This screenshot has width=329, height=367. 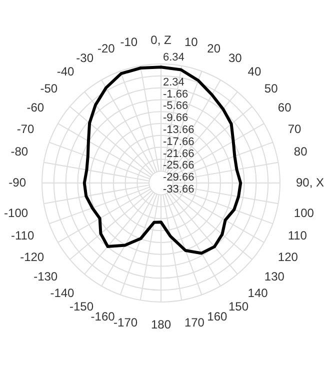 What do you see at coordinates (106, 48) in the screenshot?
I see `spoke-label: -20` at bounding box center [106, 48].